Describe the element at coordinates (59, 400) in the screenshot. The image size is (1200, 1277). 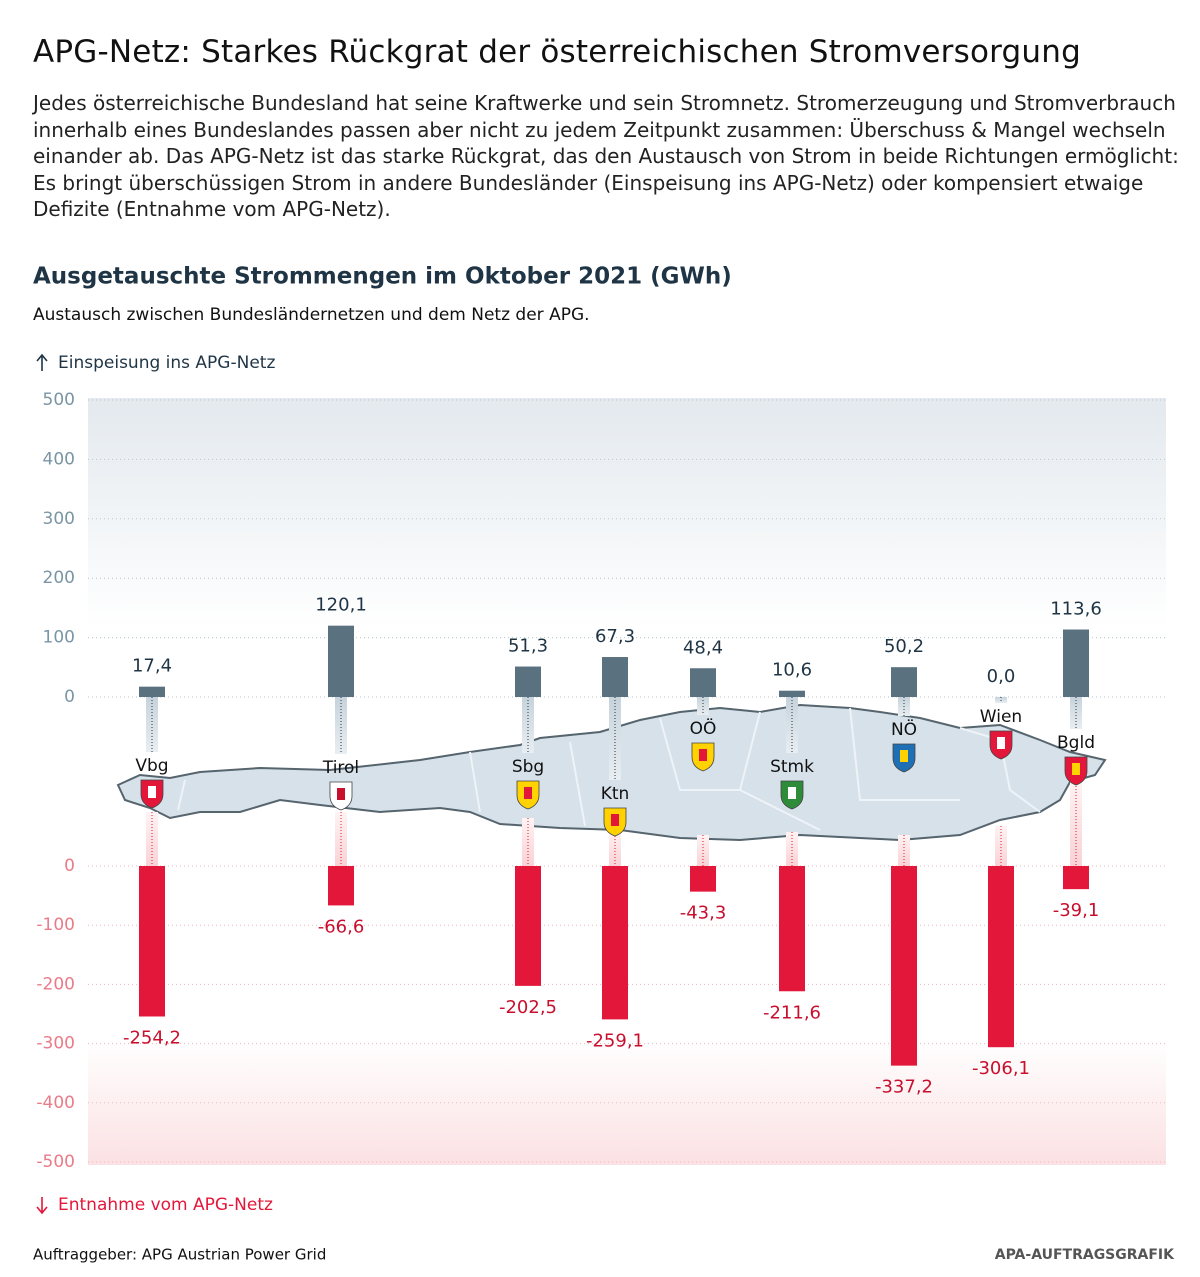
I see `y-tick-label: 500` at that location.